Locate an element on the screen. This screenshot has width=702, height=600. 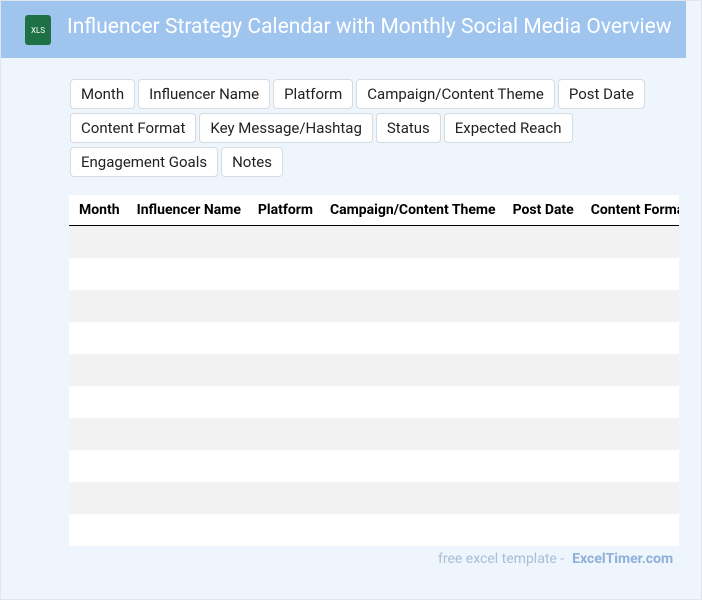
tag-button: Expected Reach is located at coordinates (508, 128).